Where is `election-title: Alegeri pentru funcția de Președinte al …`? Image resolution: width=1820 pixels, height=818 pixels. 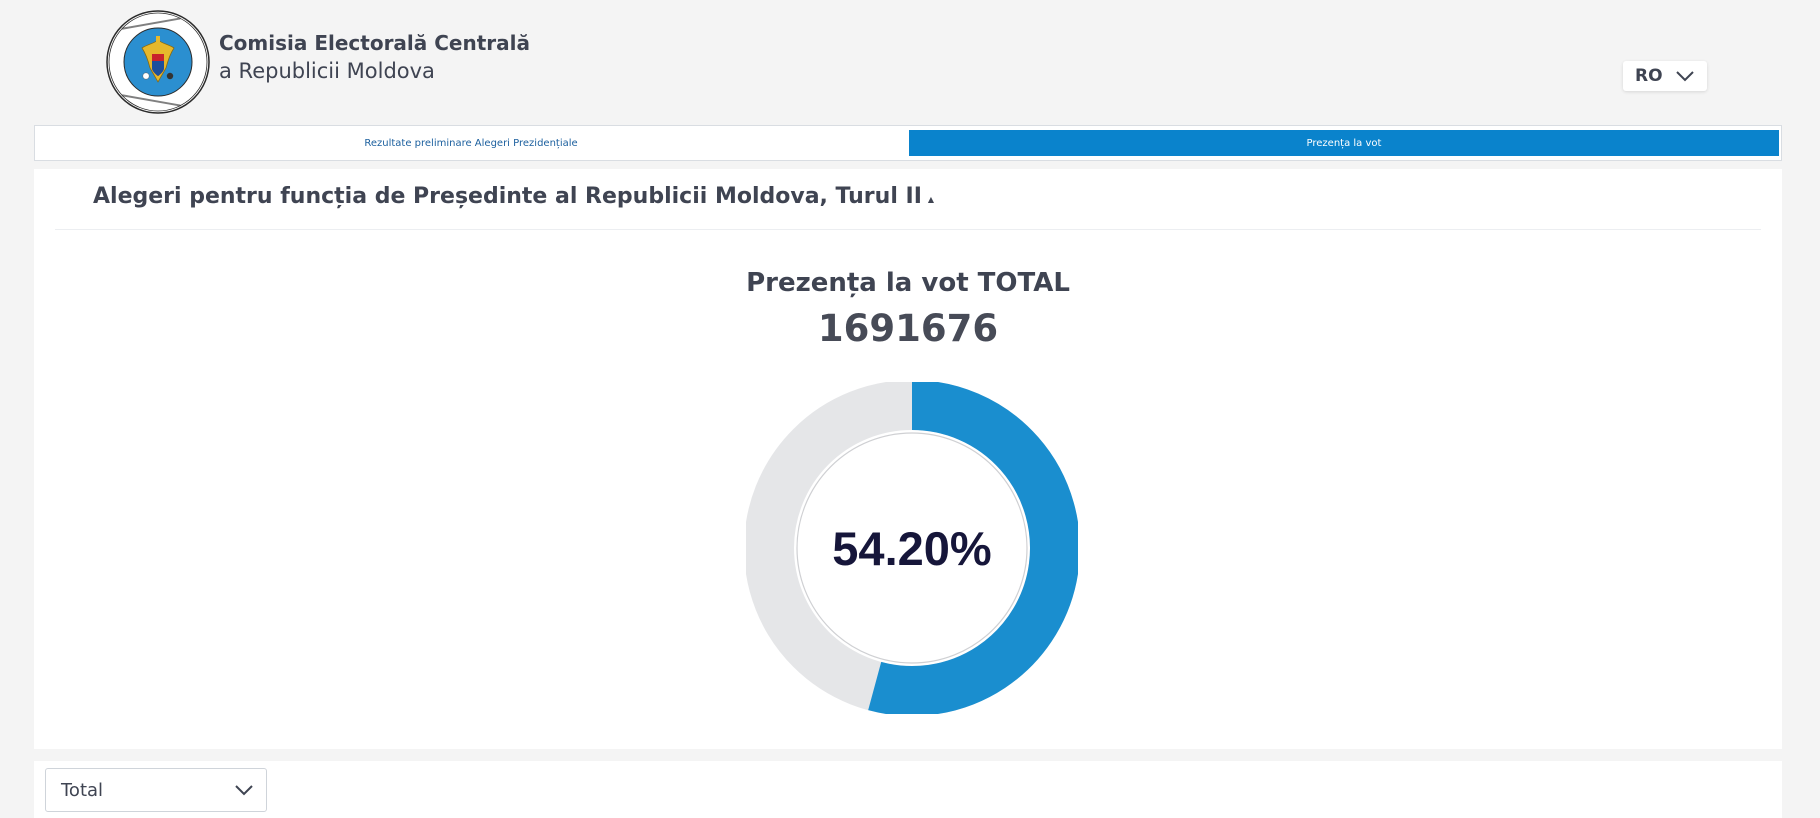
election-title: Alegeri pentru funcția de Președinte al … is located at coordinates (507, 196).